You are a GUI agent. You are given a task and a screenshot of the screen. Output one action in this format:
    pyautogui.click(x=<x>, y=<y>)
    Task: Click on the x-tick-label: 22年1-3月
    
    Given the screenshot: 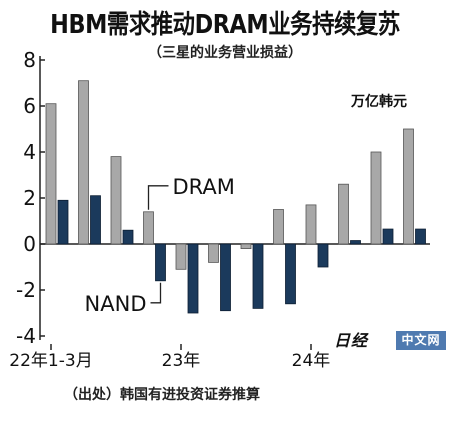 What is the action you would take?
    pyautogui.click(x=50, y=361)
    